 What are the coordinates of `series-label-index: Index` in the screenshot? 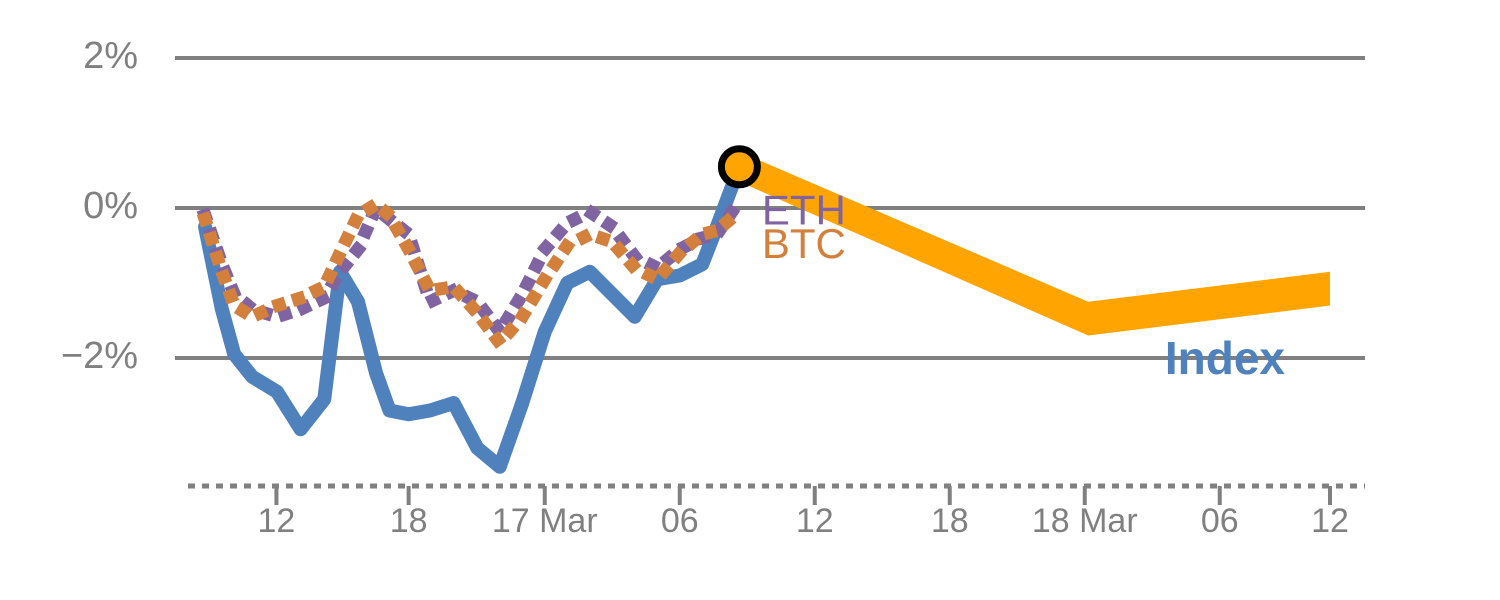 It's located at (1225, 358).